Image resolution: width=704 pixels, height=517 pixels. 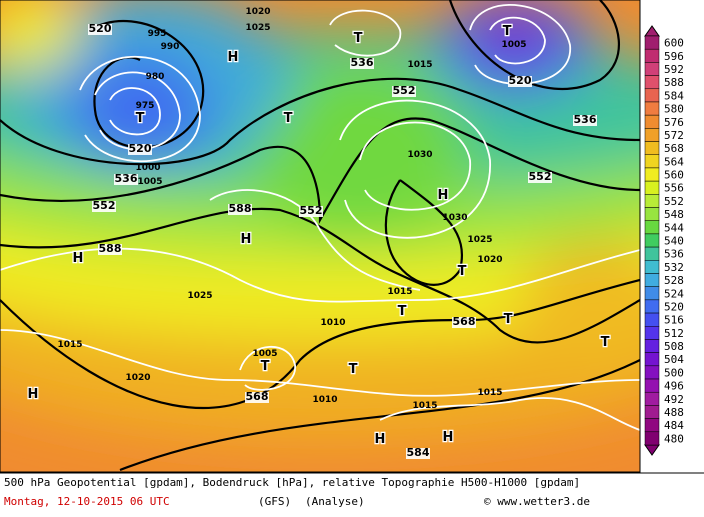 I want to click on colorbar-tick-label: 600, so click(x=674, y=43).